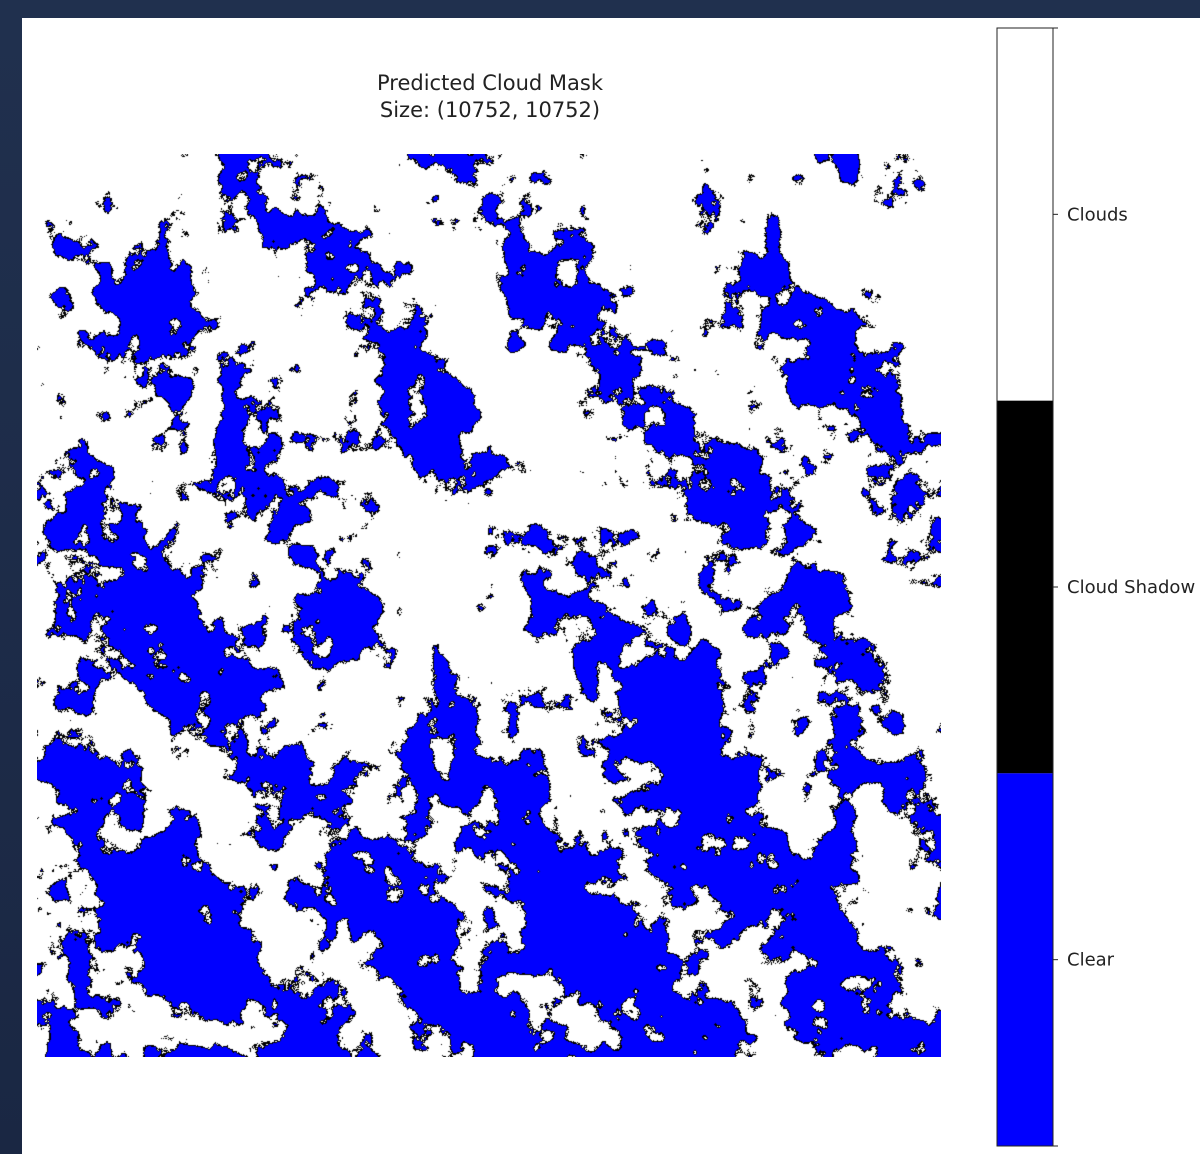 Image resolution: width=1200 pixels, height=1154 pixels. I want to click on colorbar-tick-label: Clouds, so click(1097, 214).